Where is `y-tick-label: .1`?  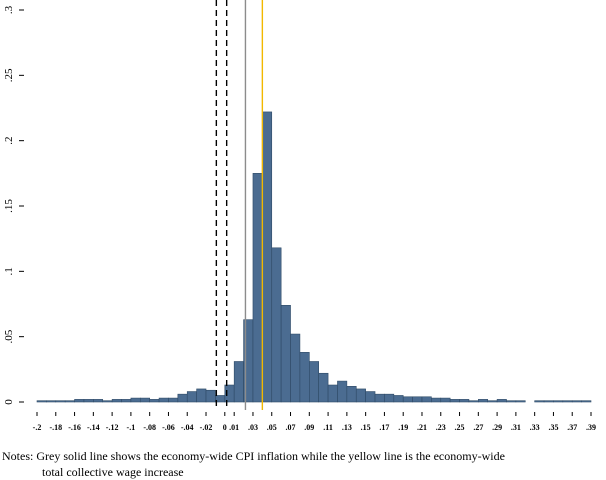
y-tick-label: .1 is located at coordinates (9, 271).